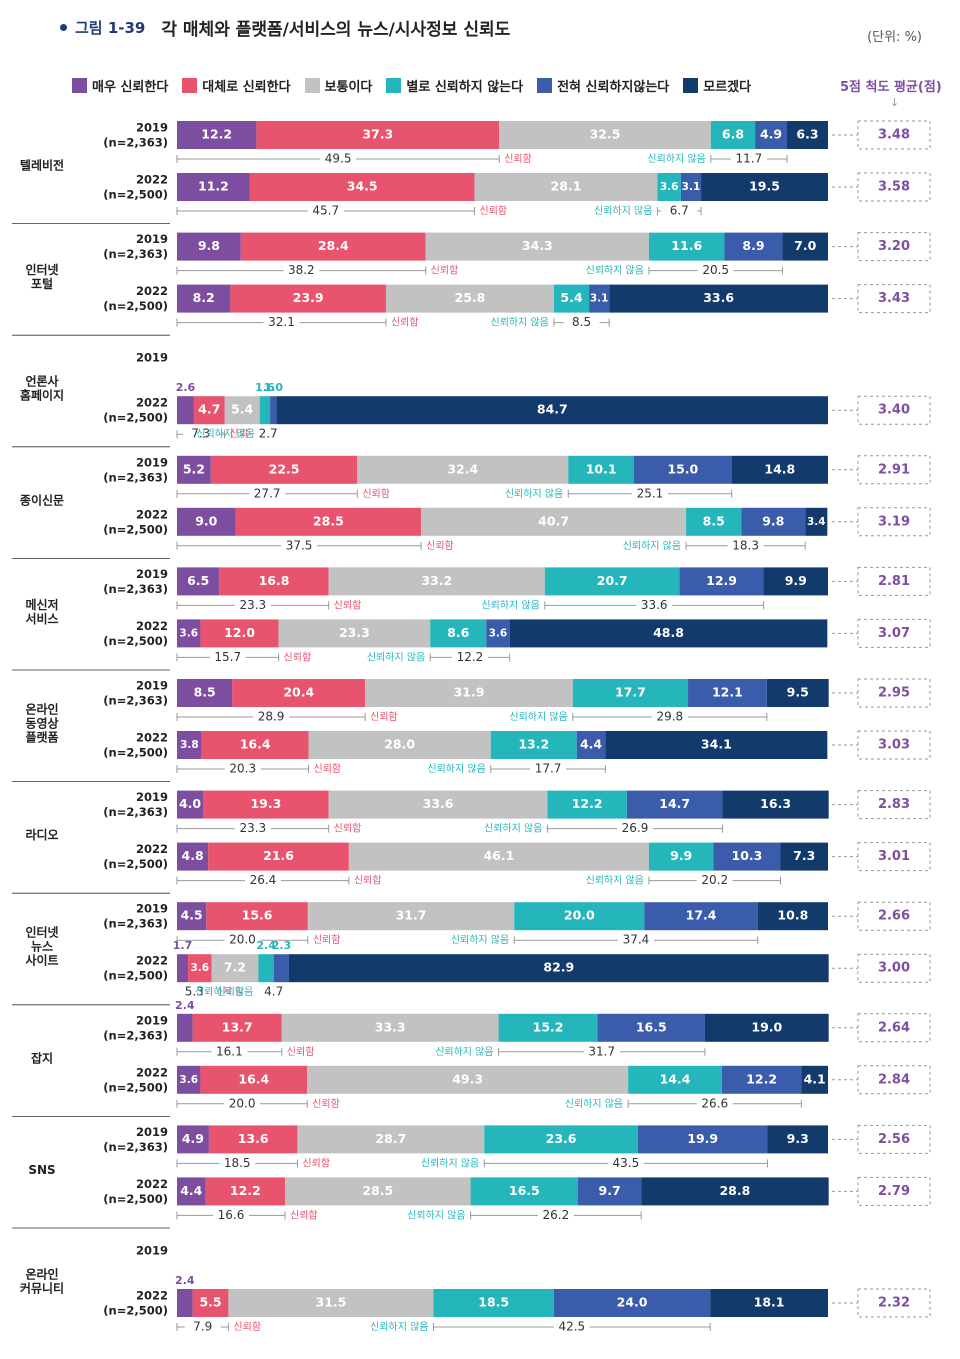 The width and height of the screenshot is (960, 1359). I want to click on data-label: 3.6, so click(199, 968).